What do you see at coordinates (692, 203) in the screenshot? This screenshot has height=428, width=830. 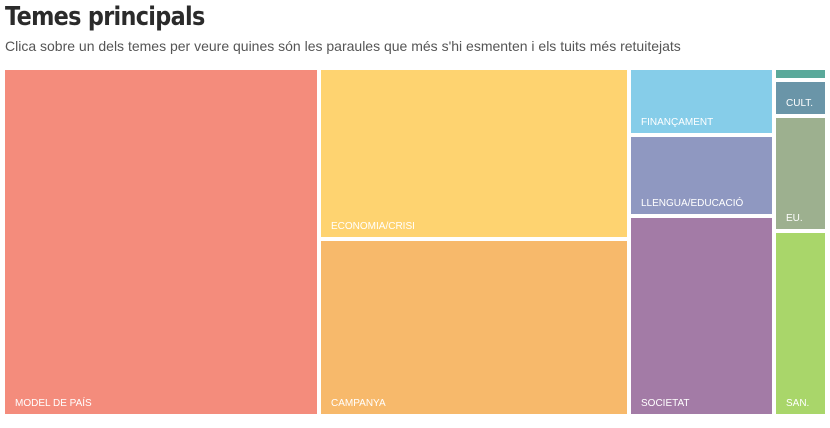 I see `tile-label: LLENGUA/EDUCACIÓ` at bounding box center [692, 203].